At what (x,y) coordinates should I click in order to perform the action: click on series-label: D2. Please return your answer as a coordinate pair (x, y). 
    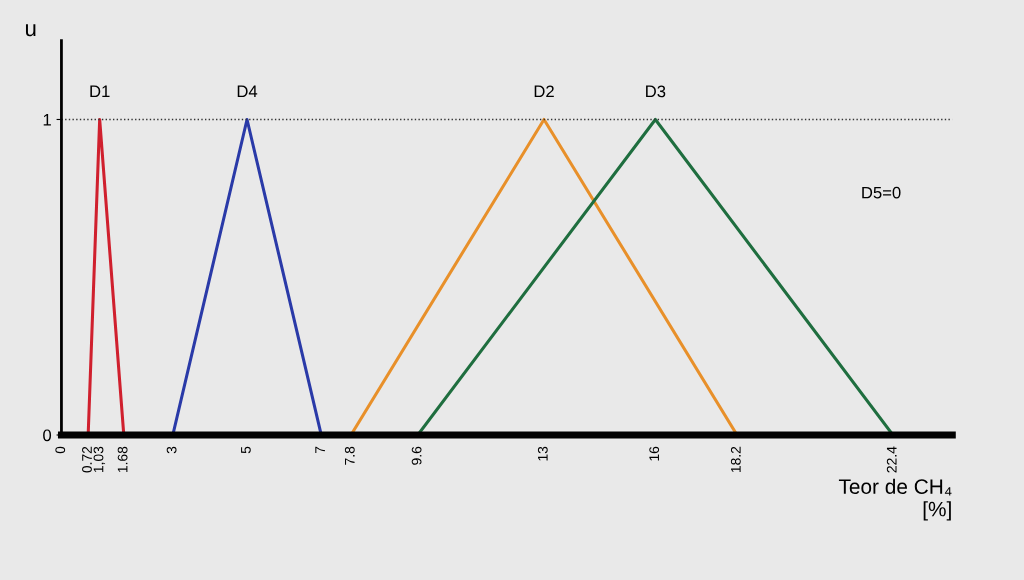
    Looking at the image, I should click on (544, 91).